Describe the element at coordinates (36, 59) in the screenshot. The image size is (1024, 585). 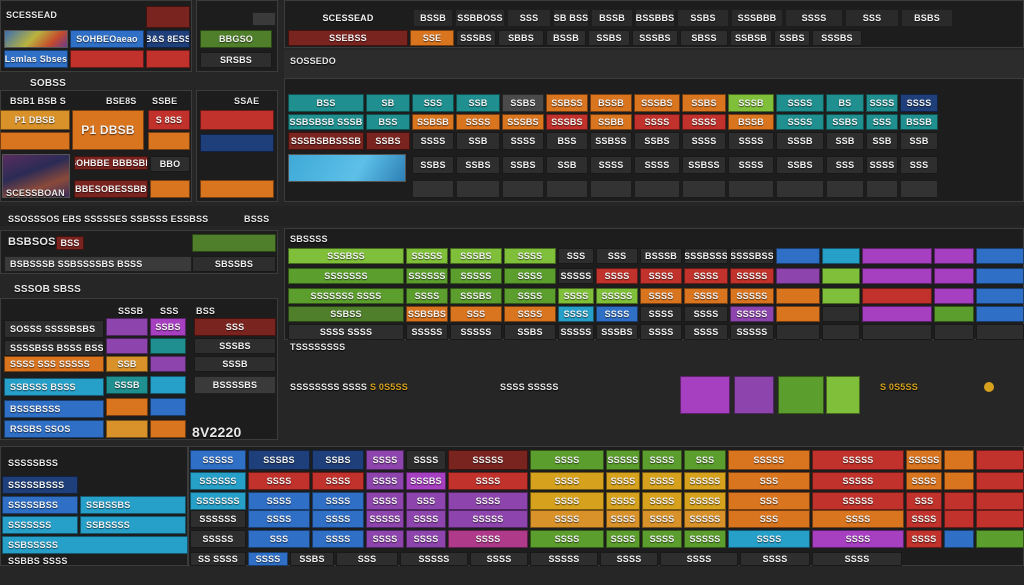
I see `tab-lsmlas-sbses: Lsmlas Sbses` at that location.